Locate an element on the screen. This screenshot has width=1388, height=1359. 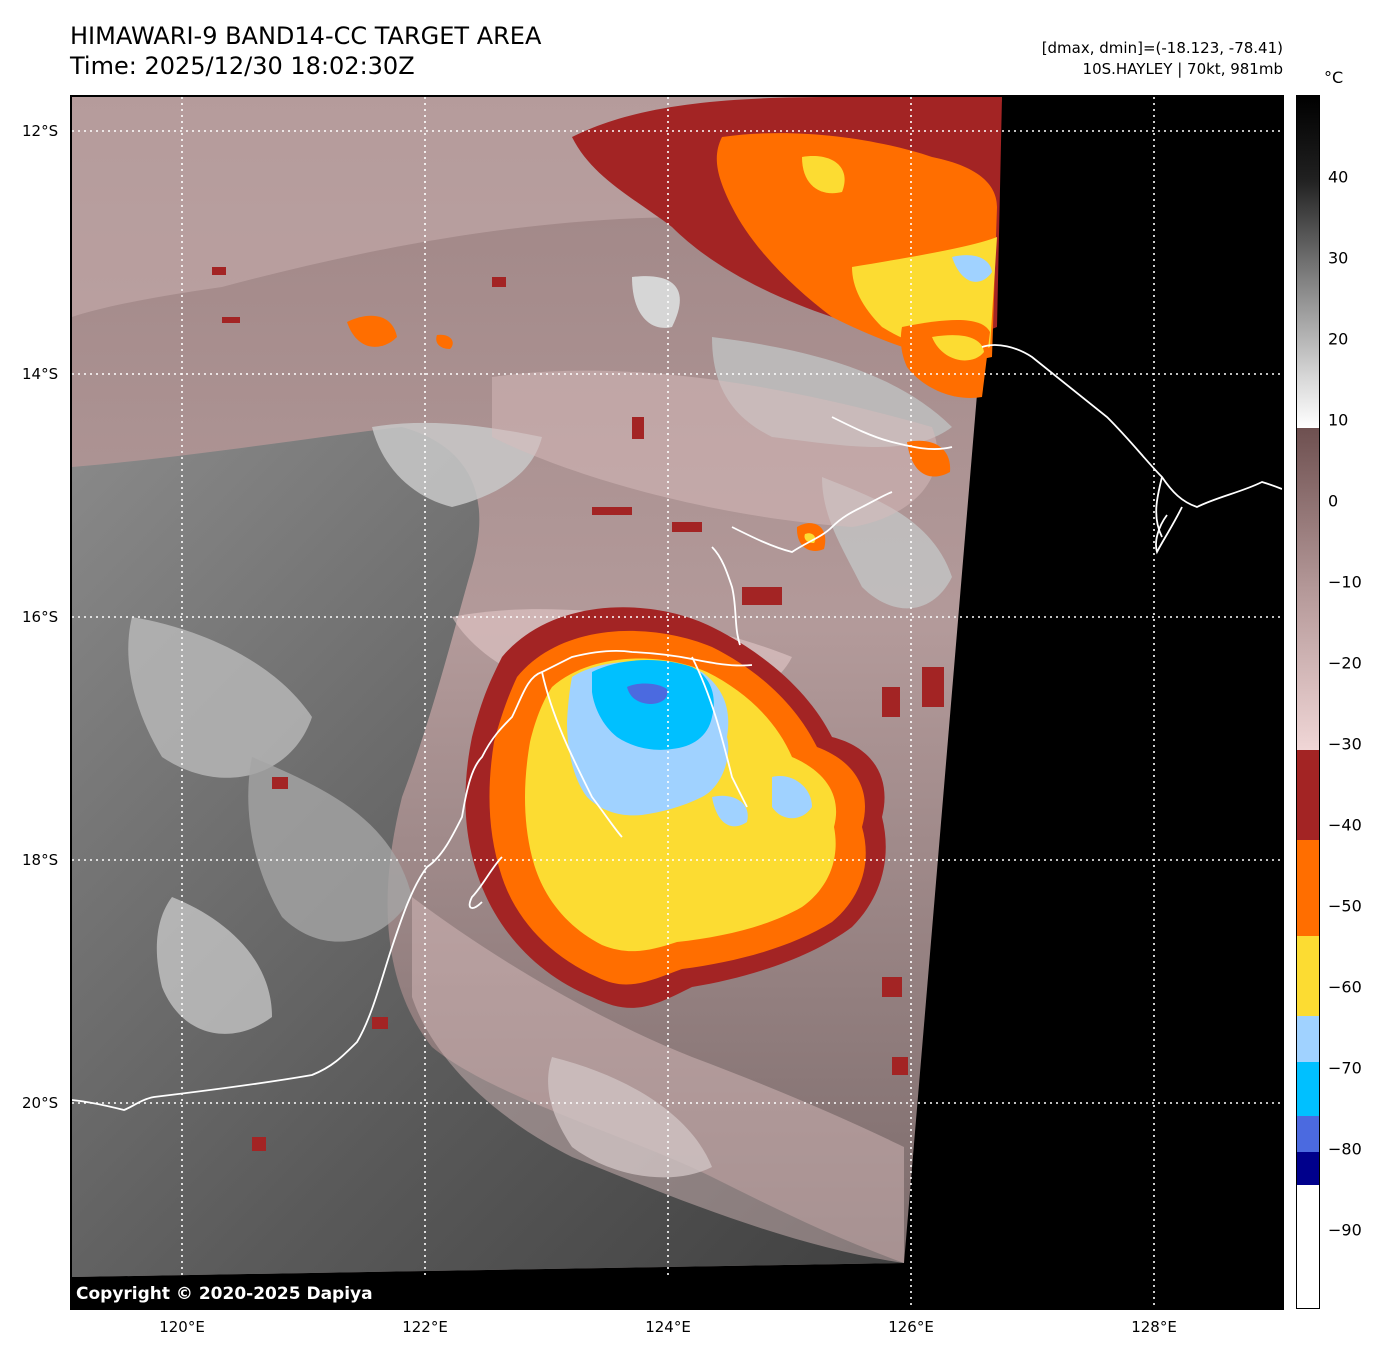
image-timestamp: Time: 2025/12/30 18:02:30Z is located at coordinates (242, 66).